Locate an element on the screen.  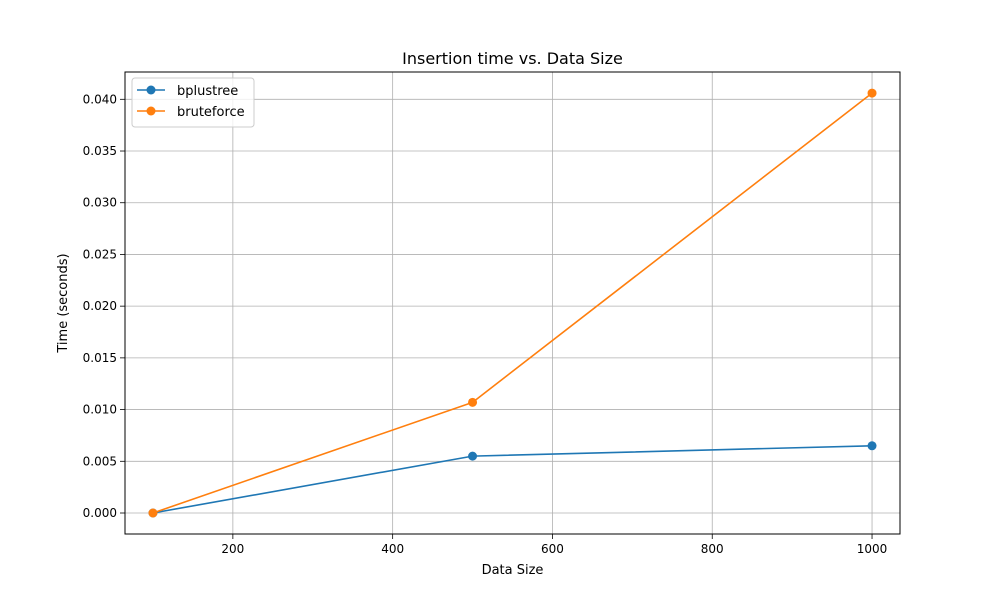
x-axis-label: Data Size is located at coordinates (513, 570).